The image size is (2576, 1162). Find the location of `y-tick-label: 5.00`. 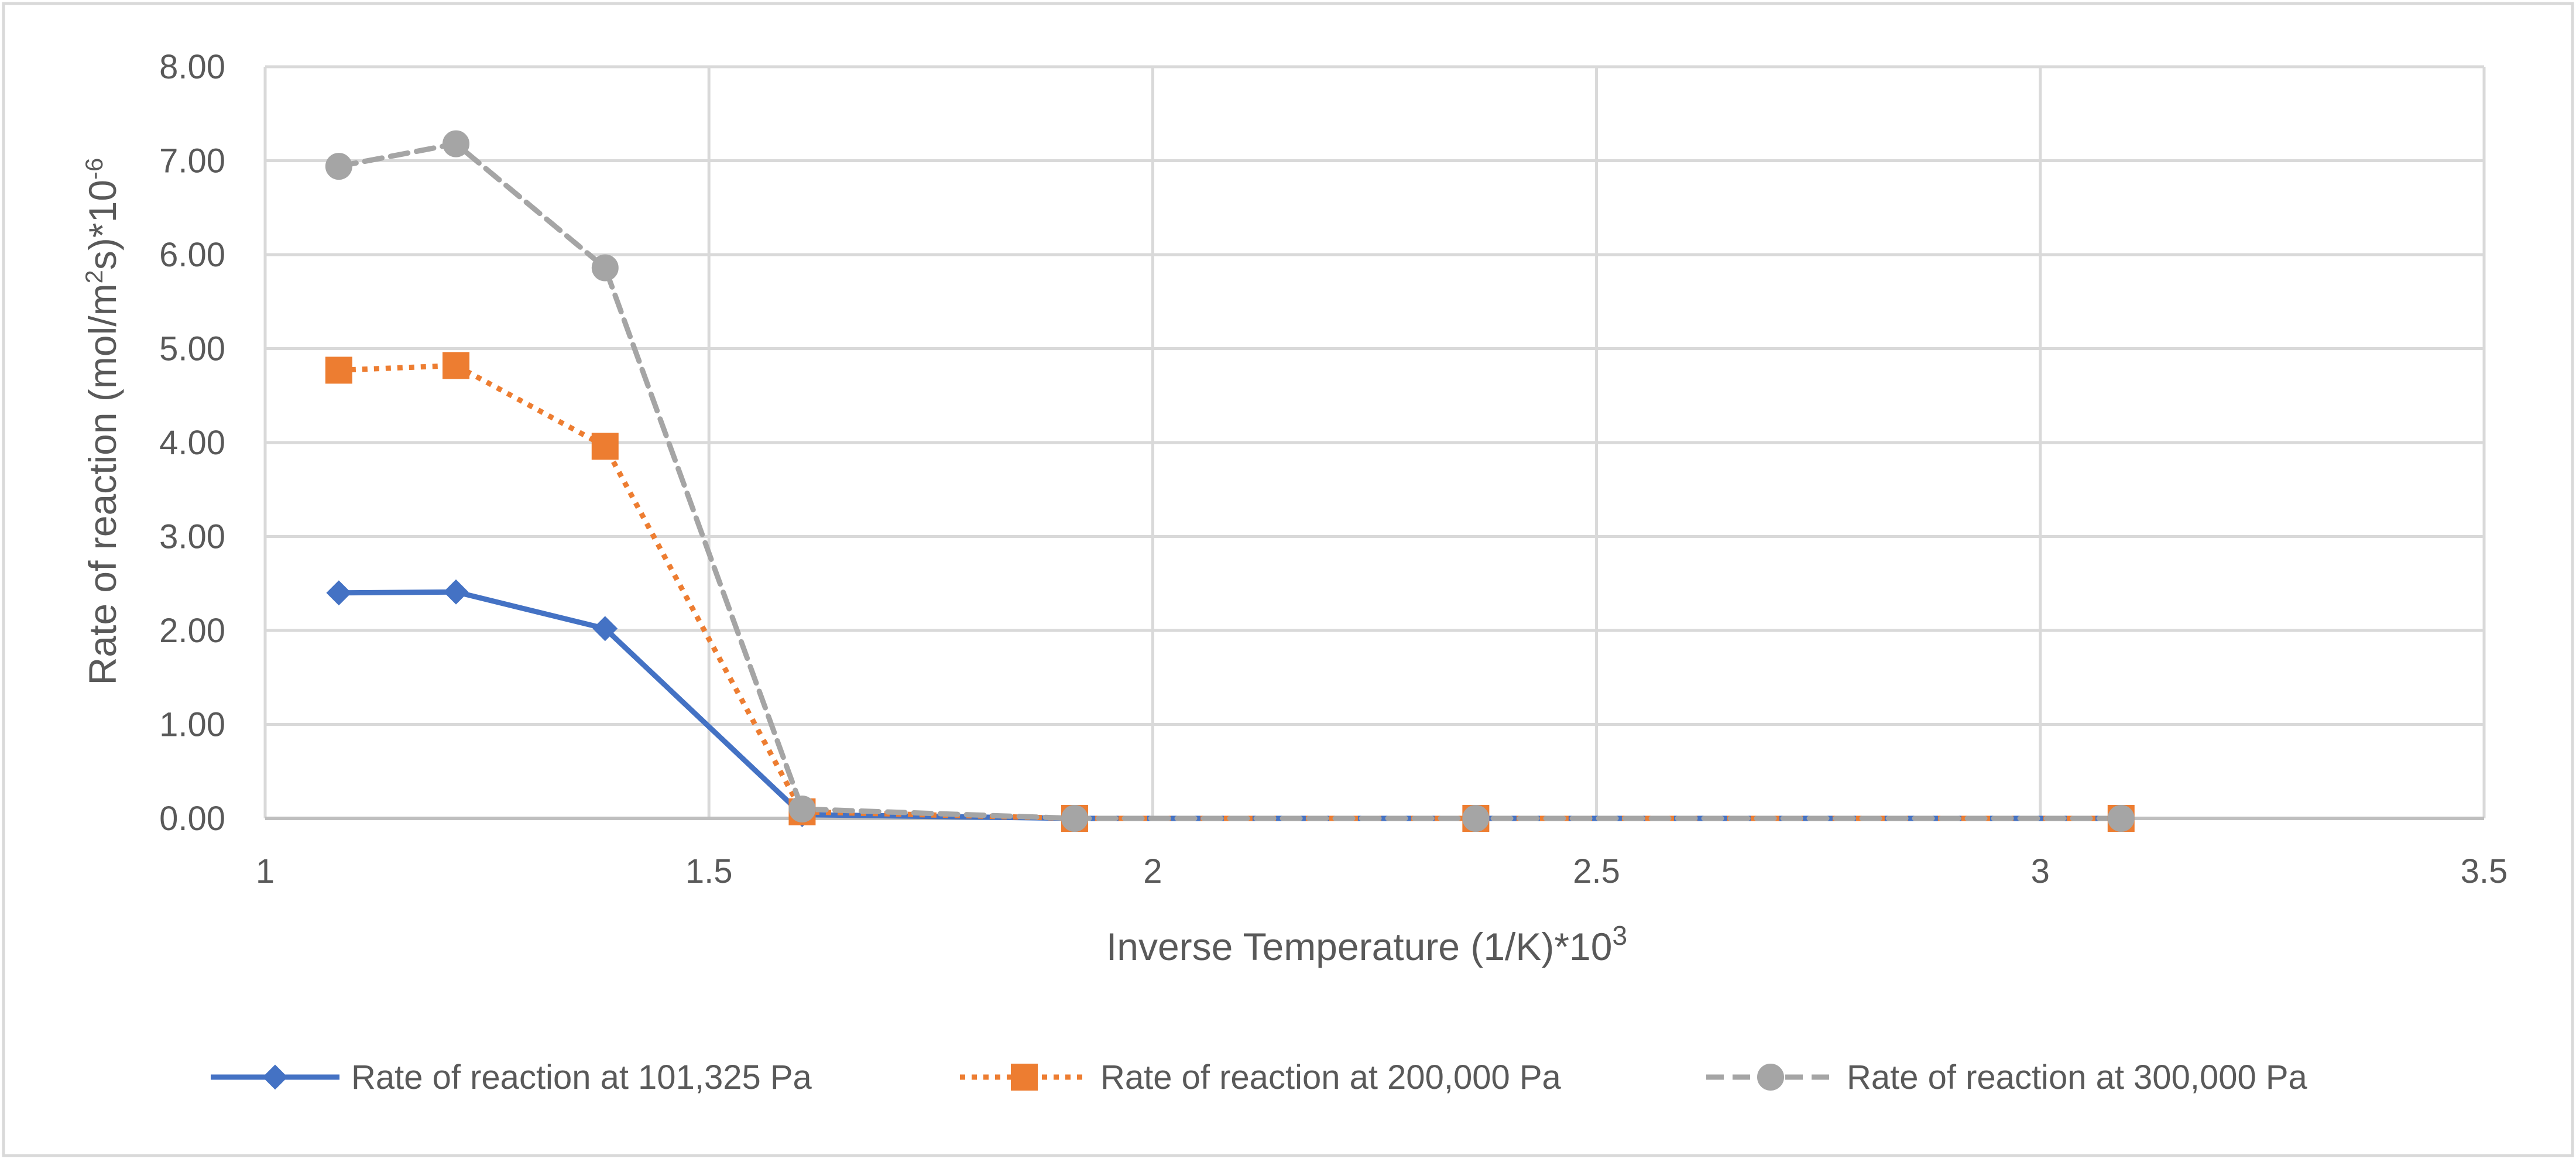

y-tick-label: 5.00 is located at coordinates (192, 349).